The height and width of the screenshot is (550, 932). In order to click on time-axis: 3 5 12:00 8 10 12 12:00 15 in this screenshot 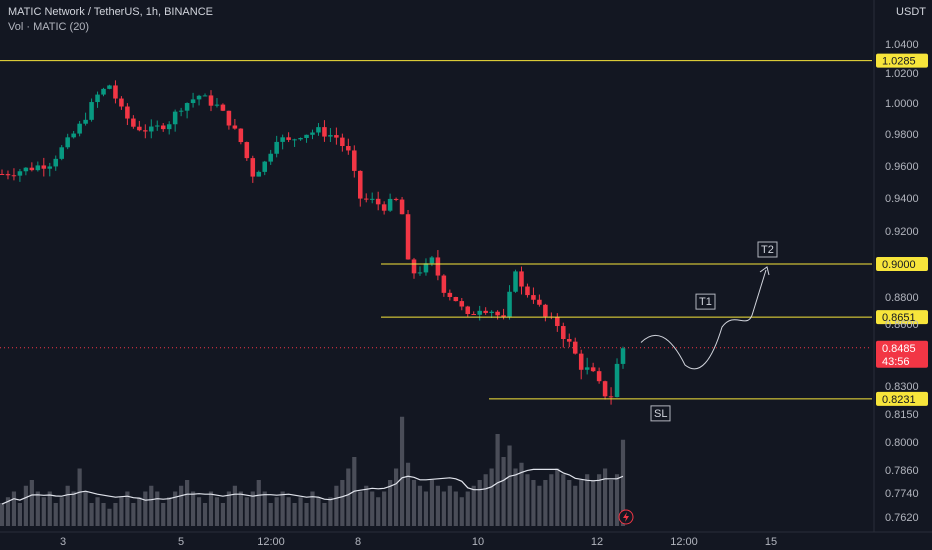, I will do `click(466, 528)`.